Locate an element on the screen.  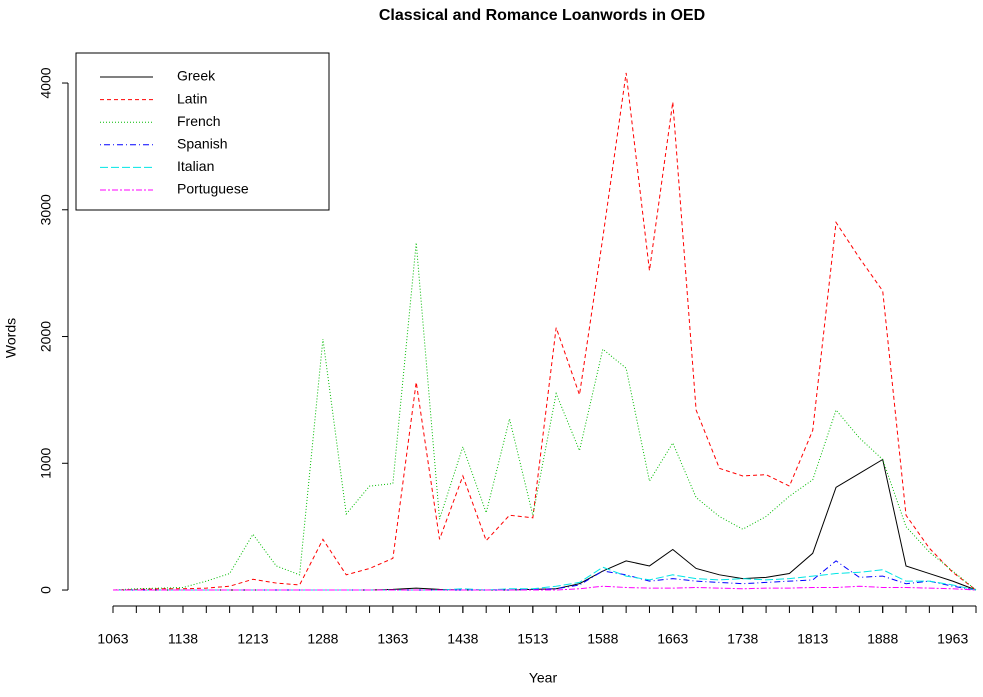
x-tick-label: 1963 is located at coordinates (952, 639).